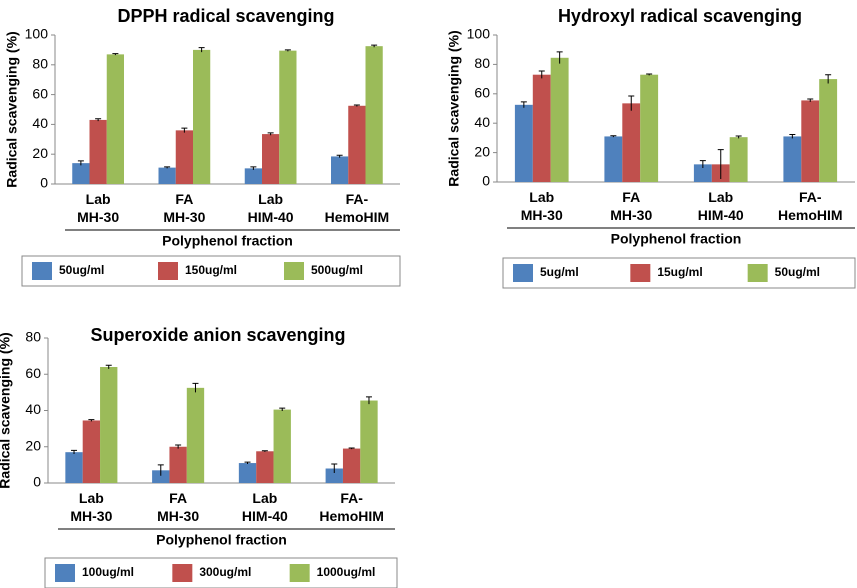  Describe the element at coordinates (482, 63) in the screenshot. I see `y-tick-label: 80` at that location.